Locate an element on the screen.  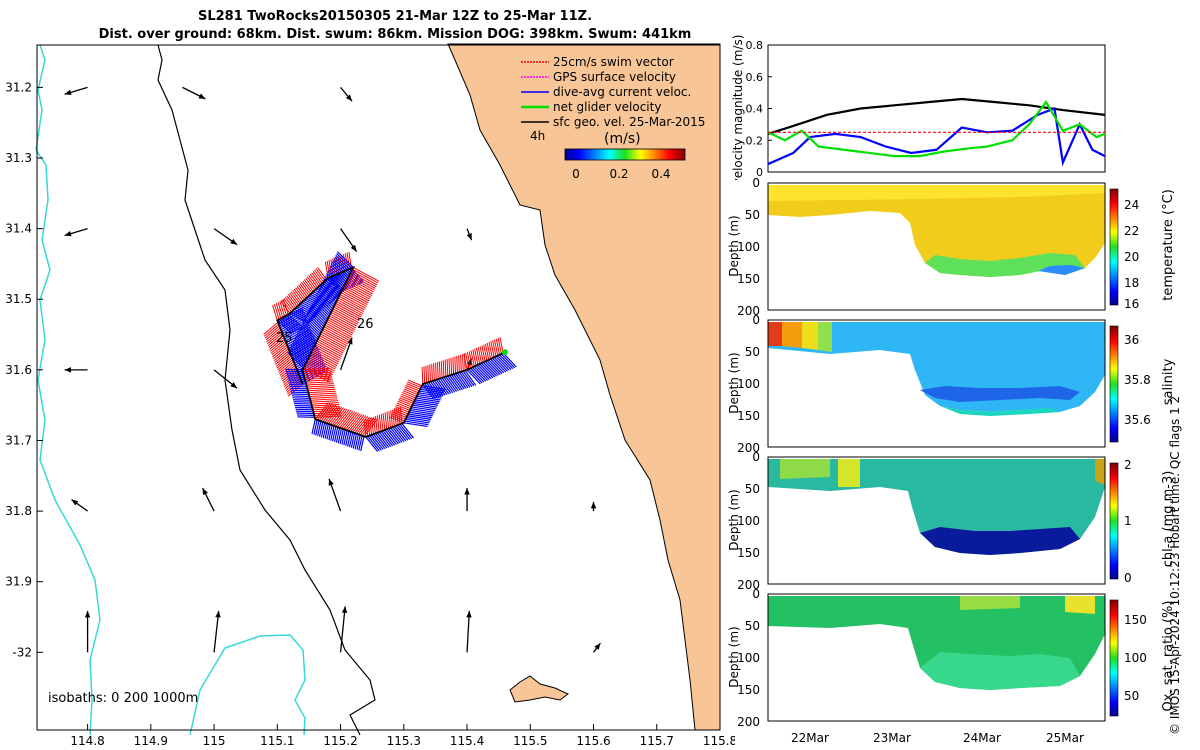
ox-ytick-150: 150 is located at coordinates (748, 690).